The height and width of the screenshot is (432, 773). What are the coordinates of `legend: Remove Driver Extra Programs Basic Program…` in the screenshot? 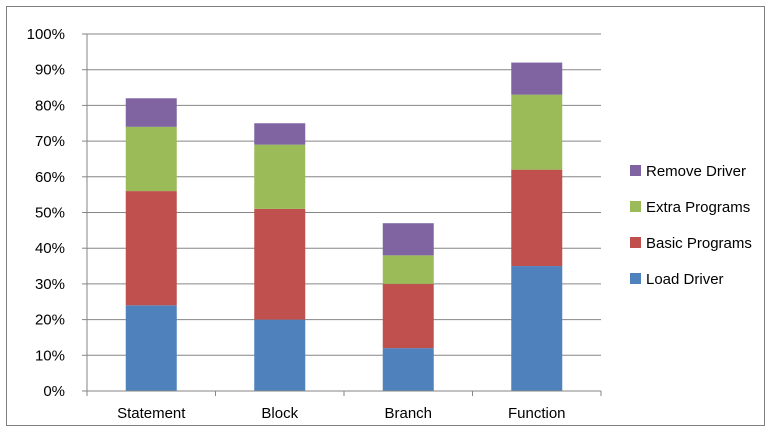 It's located at (691, 225).